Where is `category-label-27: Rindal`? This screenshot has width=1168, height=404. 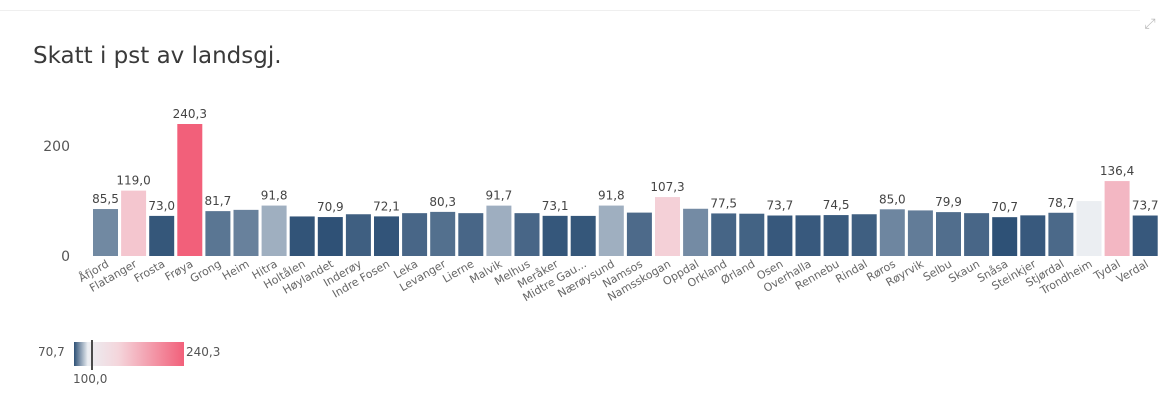
category-label-27: Rindal is located at coordinates (851, 271).